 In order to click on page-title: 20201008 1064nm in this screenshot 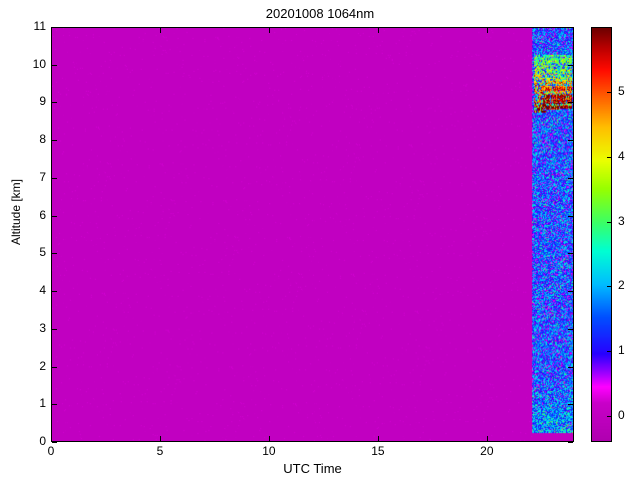, I will do `click(320, 13)`.